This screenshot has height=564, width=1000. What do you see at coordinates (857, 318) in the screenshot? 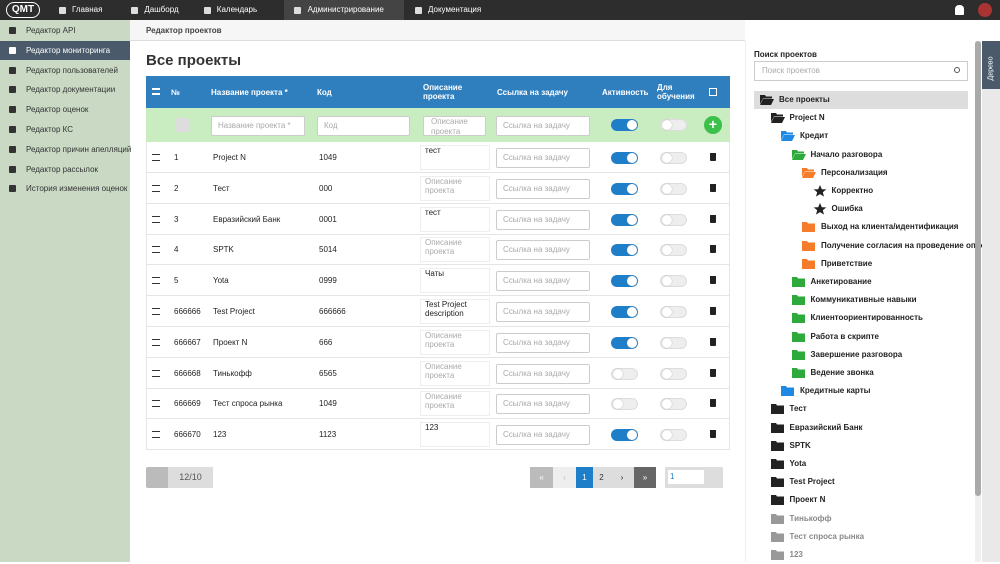
I see `tree-node: Клиентоориентированность` at bounding box center [857, 318].